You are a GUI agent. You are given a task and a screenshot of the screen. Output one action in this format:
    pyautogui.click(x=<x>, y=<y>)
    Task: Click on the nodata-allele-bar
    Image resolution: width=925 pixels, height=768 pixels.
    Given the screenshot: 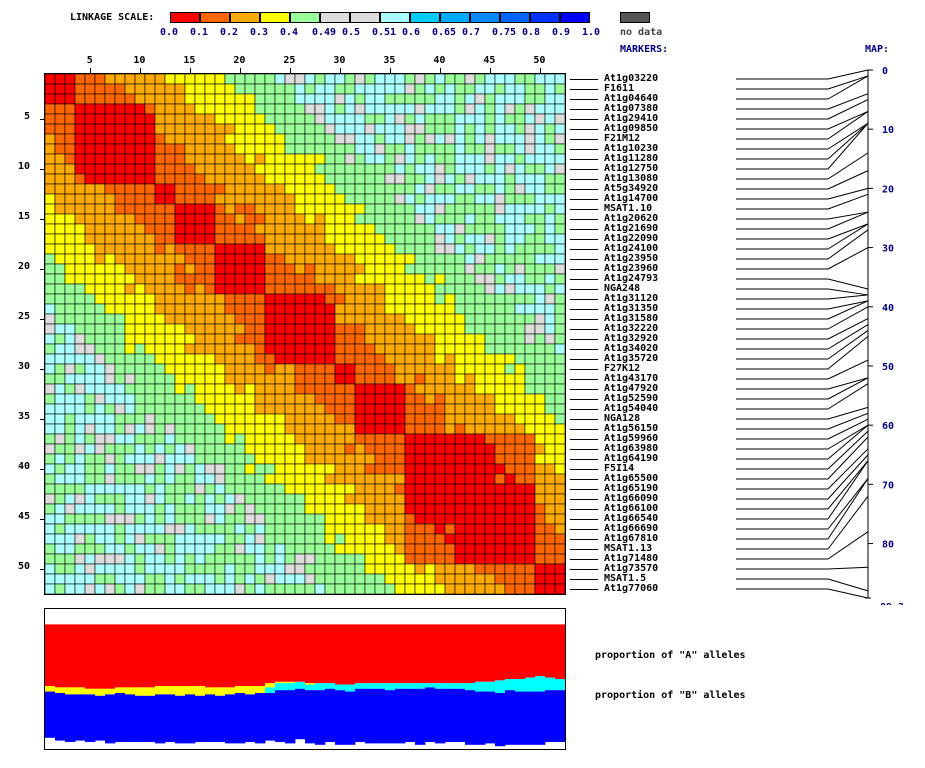 What is the action you would take?
    pyautogui.click(x=500, y=686)
    